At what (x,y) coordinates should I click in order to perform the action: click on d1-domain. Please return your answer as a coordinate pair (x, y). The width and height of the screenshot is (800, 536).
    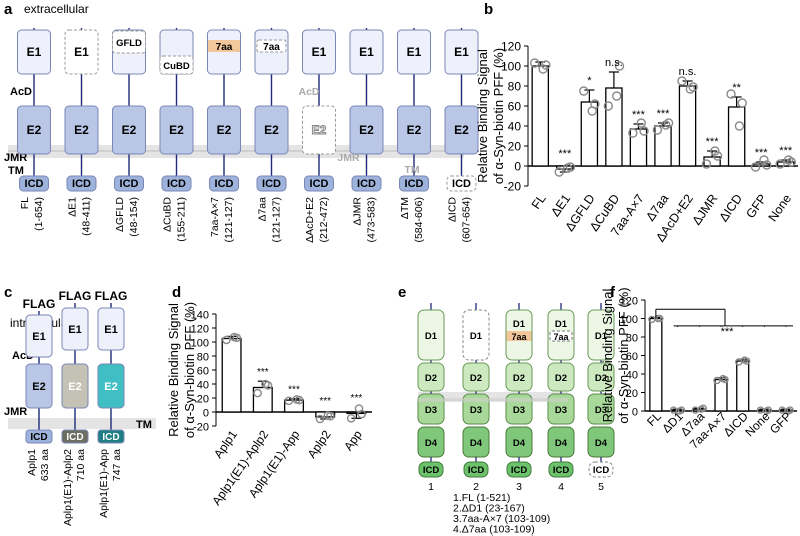
    Looking at the image, I should click on (431, 335).